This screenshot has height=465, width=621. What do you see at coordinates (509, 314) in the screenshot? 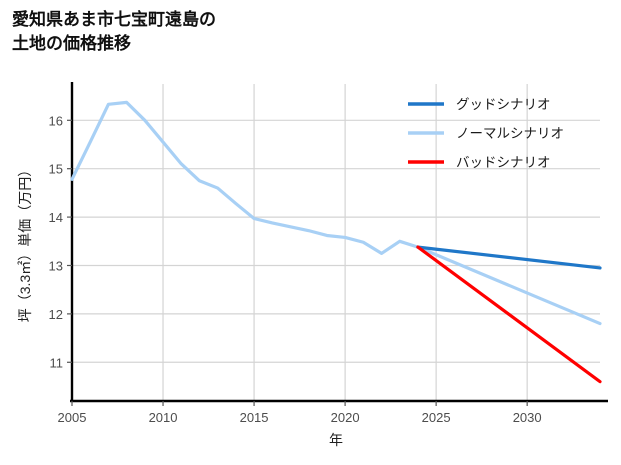
I see `series-line-バッドシナリオ` at bounding box center [509, 314].